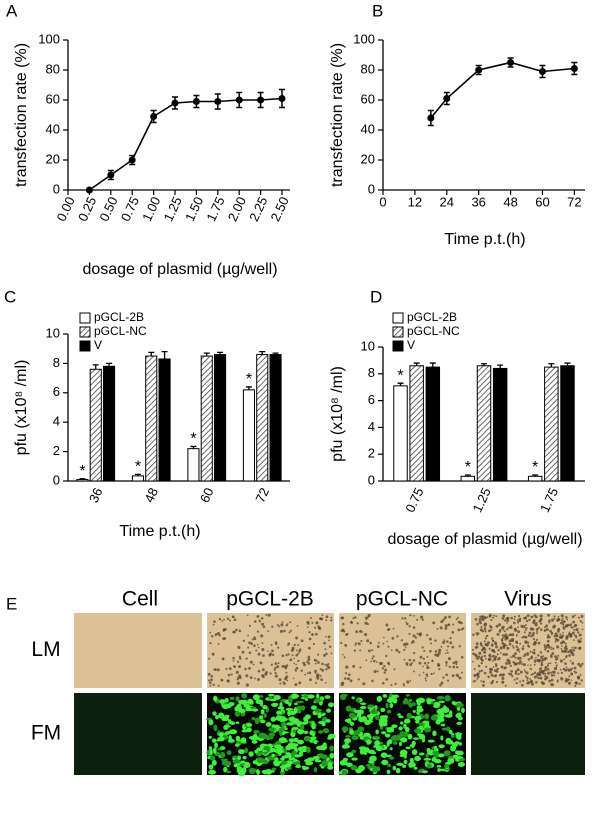 This screenshot has height=818, width=600. Describe the element at coordinates (49, 38) in the screenshot. I see `y-tick-label: 100` at that location.